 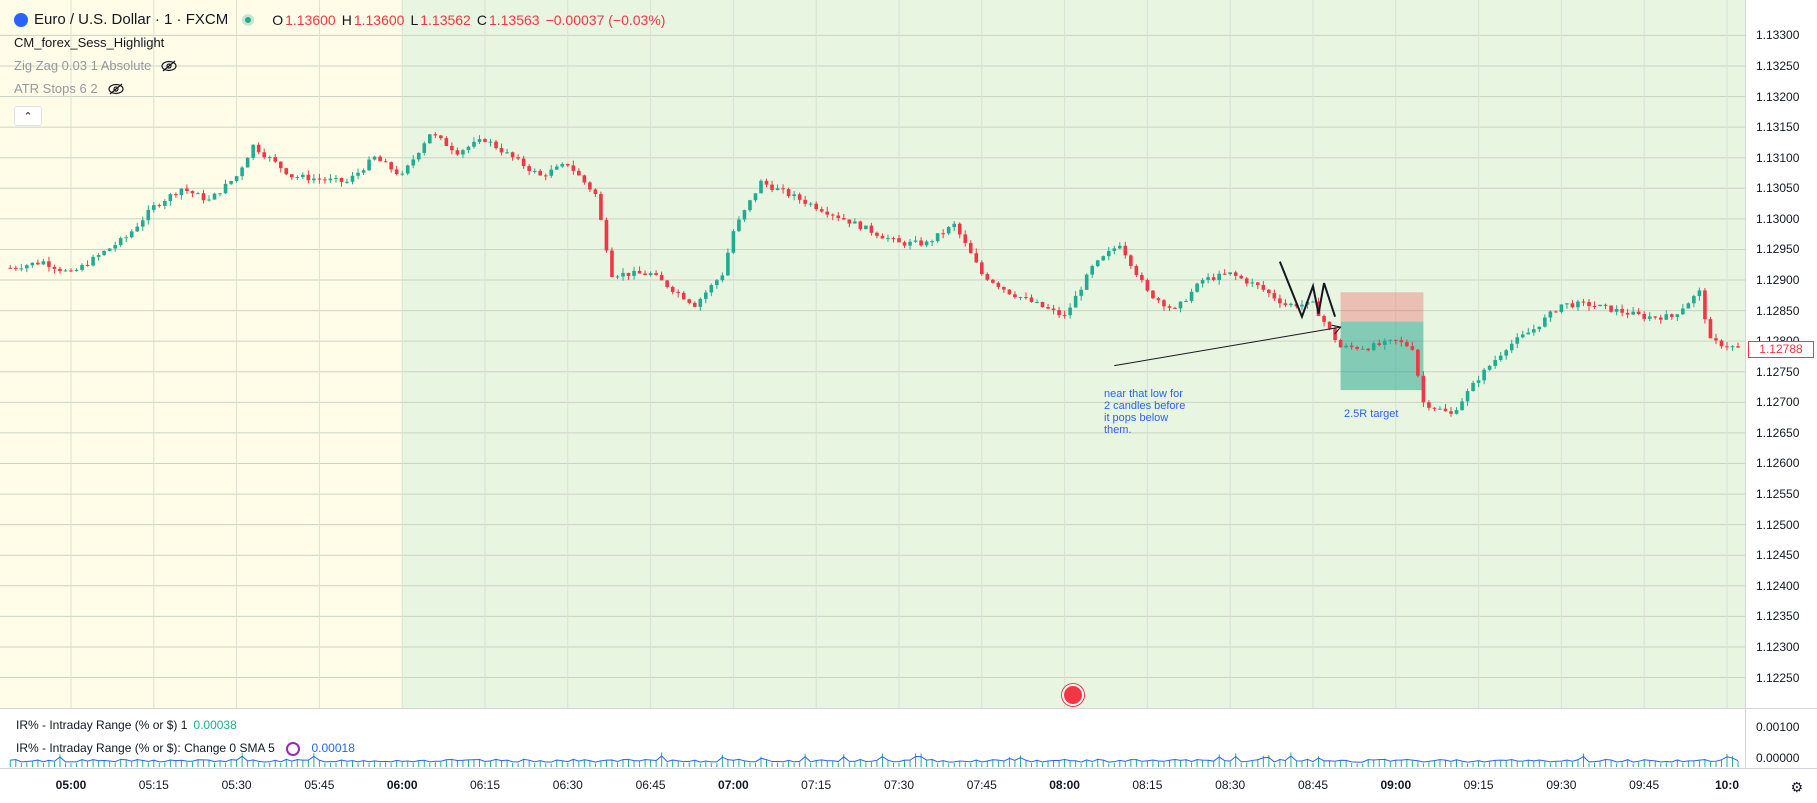 What do you see at coordinates (339, 65) in the screenshot?
I see `indicator-row-1: Zig Zag 0.03 1 Absolute` at bounding box center [339, 65].